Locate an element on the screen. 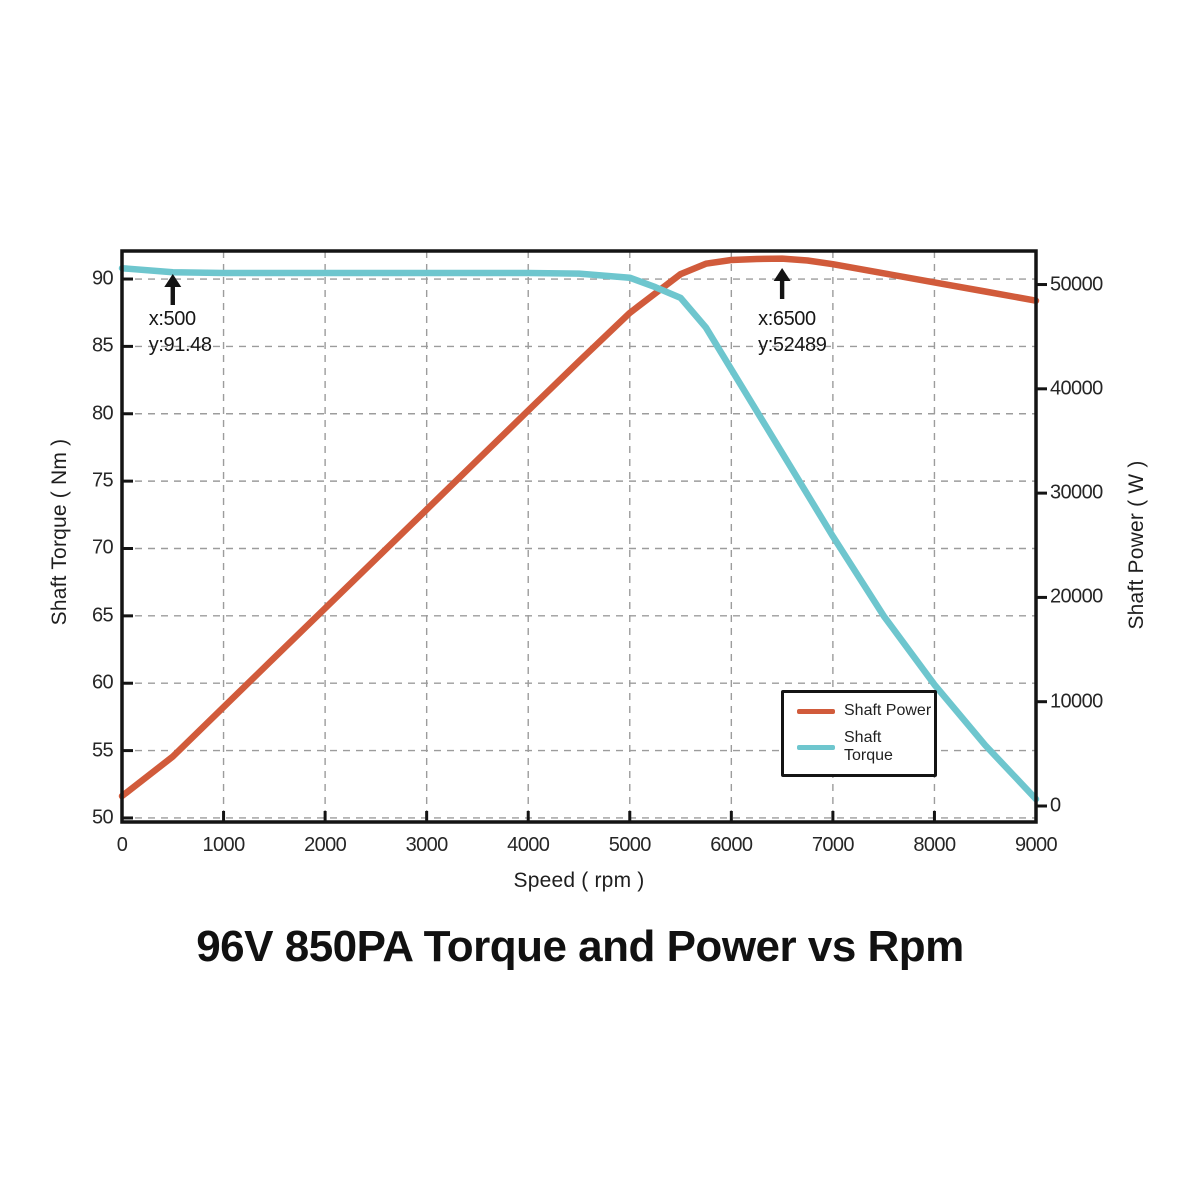 Image resolution: width=1200 pixels, height=1200 pixels. left-tick-label: 75 is located at coordinates (102, 480).